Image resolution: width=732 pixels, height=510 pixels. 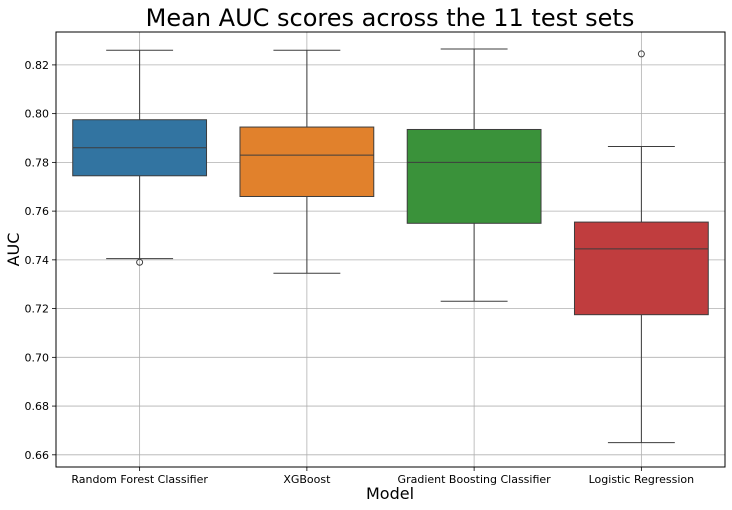 What do you see at coordinates (475, 479) in the screenshot?
I see `x-tick-label: Gradient Boosting Classifier` at bounding box center [475, 479].